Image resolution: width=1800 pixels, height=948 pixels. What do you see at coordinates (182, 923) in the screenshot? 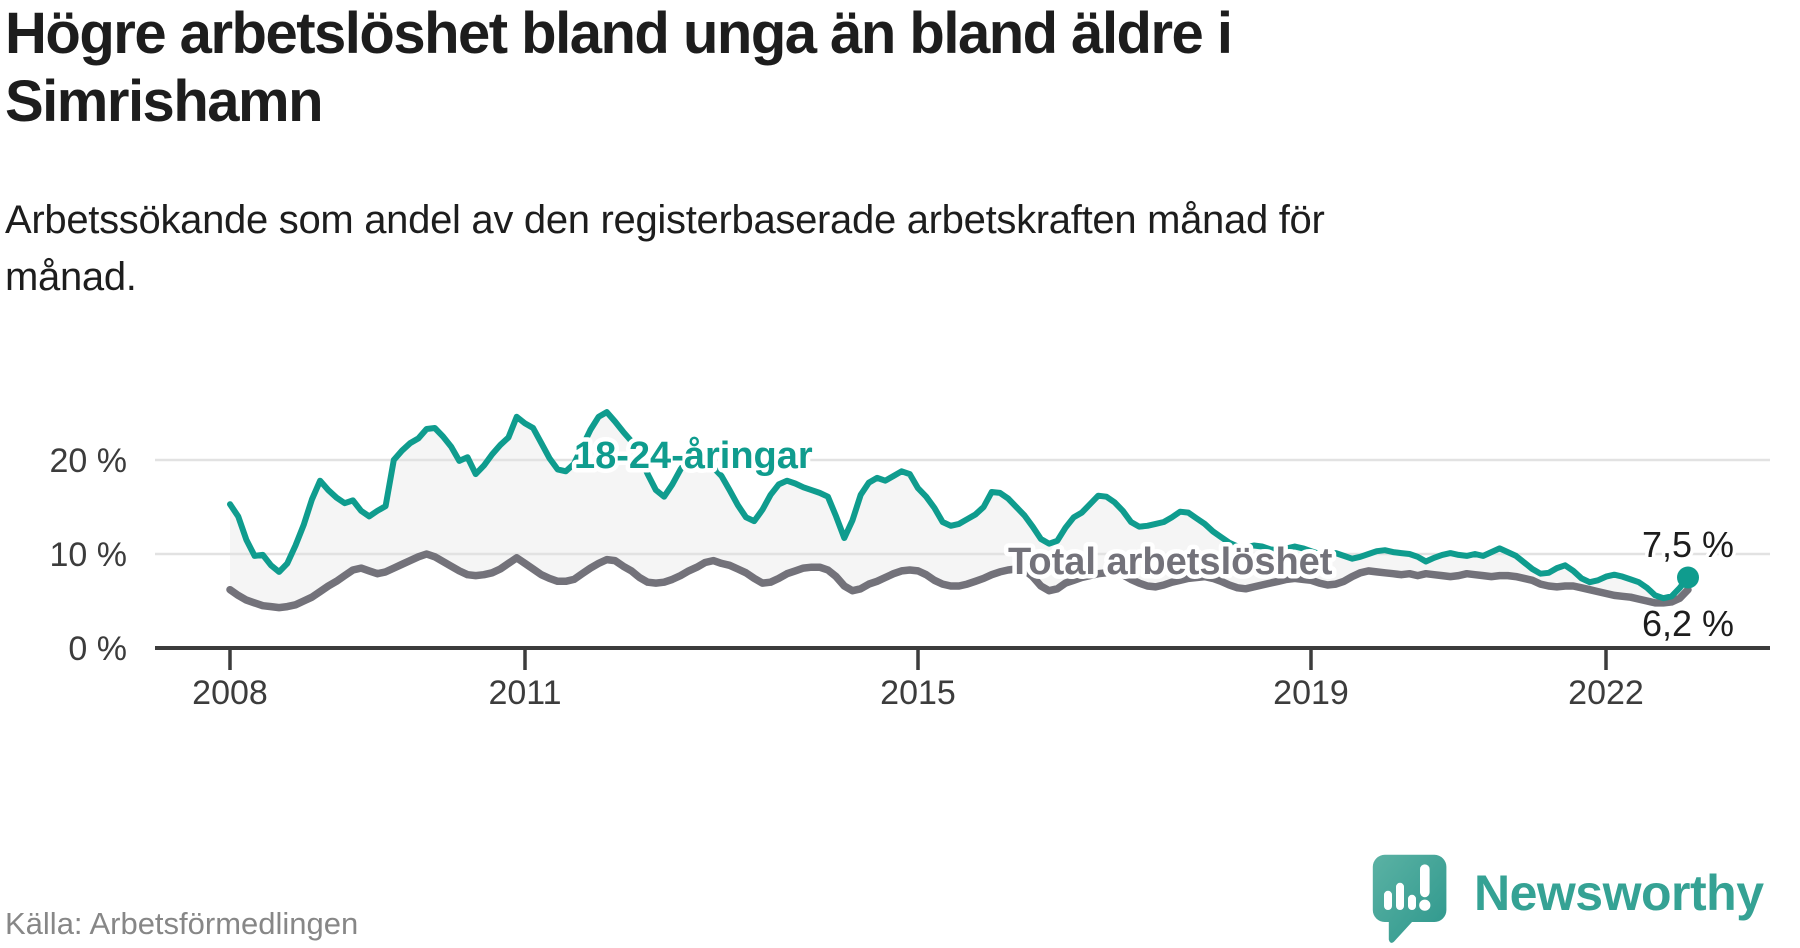
I see `source-credit: Källa: Arbetsförmedlingen` at bounding box center [182, 923].